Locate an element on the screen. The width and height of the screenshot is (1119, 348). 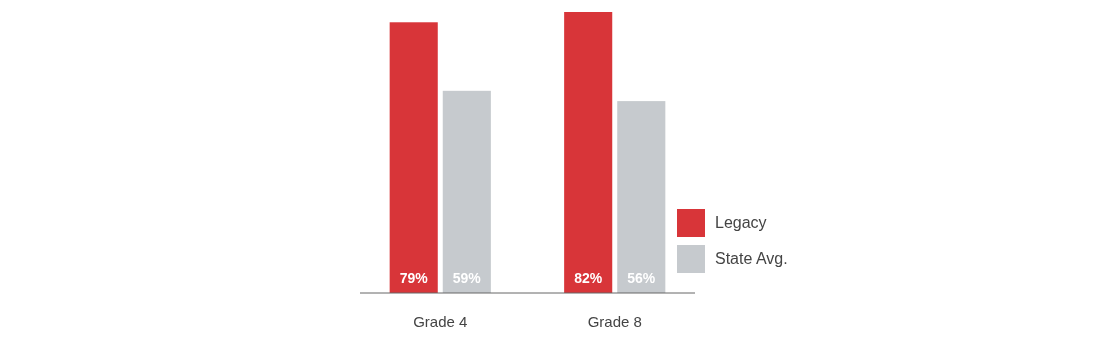
x-tick-label: Grade 8 is located at coordinates (614, 321).